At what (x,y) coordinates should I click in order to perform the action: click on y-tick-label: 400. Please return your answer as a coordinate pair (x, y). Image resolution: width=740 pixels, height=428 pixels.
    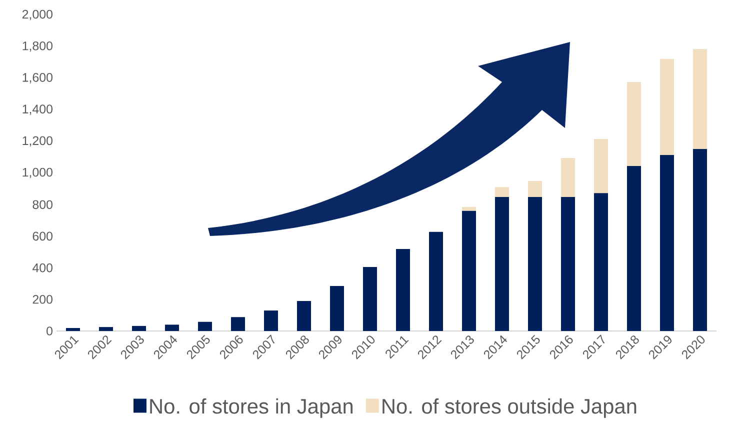
    Looking at the image, I should click on (42, 267).